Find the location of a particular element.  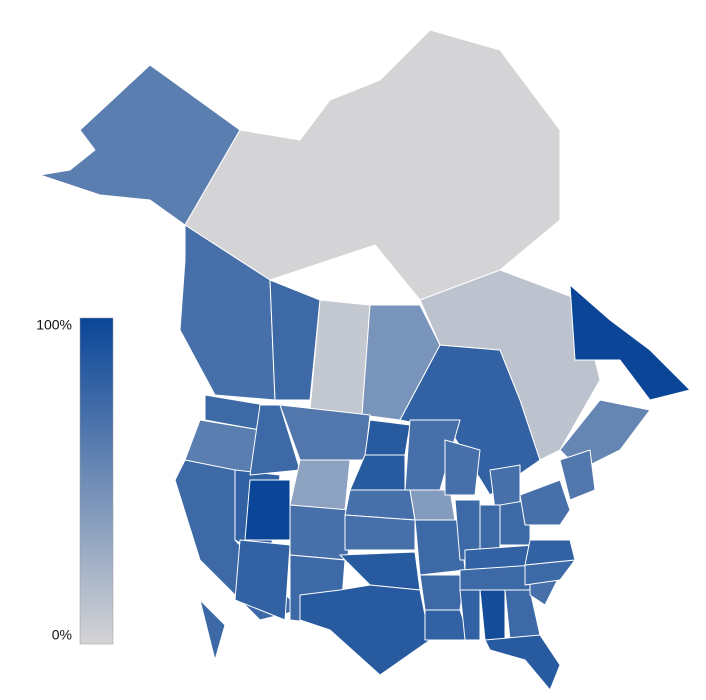

legend-label: 100% is located at coordinates (54, 325).